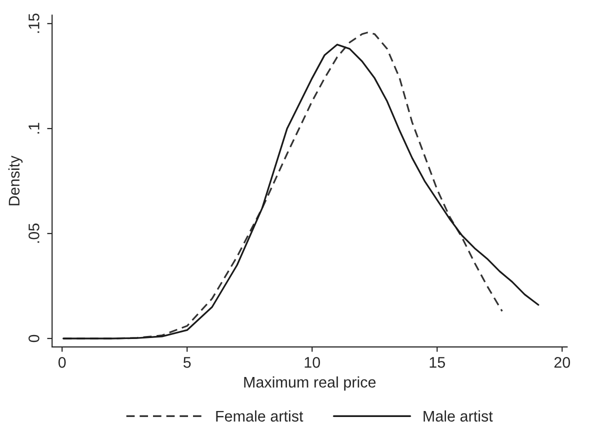  I want to click on legend-label: Female artist, so click(260, 416).